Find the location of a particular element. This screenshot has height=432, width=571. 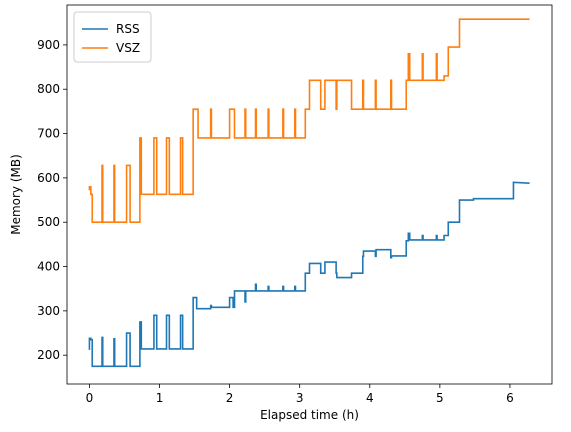

legend: RSS VSZ is located at coordinates (112, 37).